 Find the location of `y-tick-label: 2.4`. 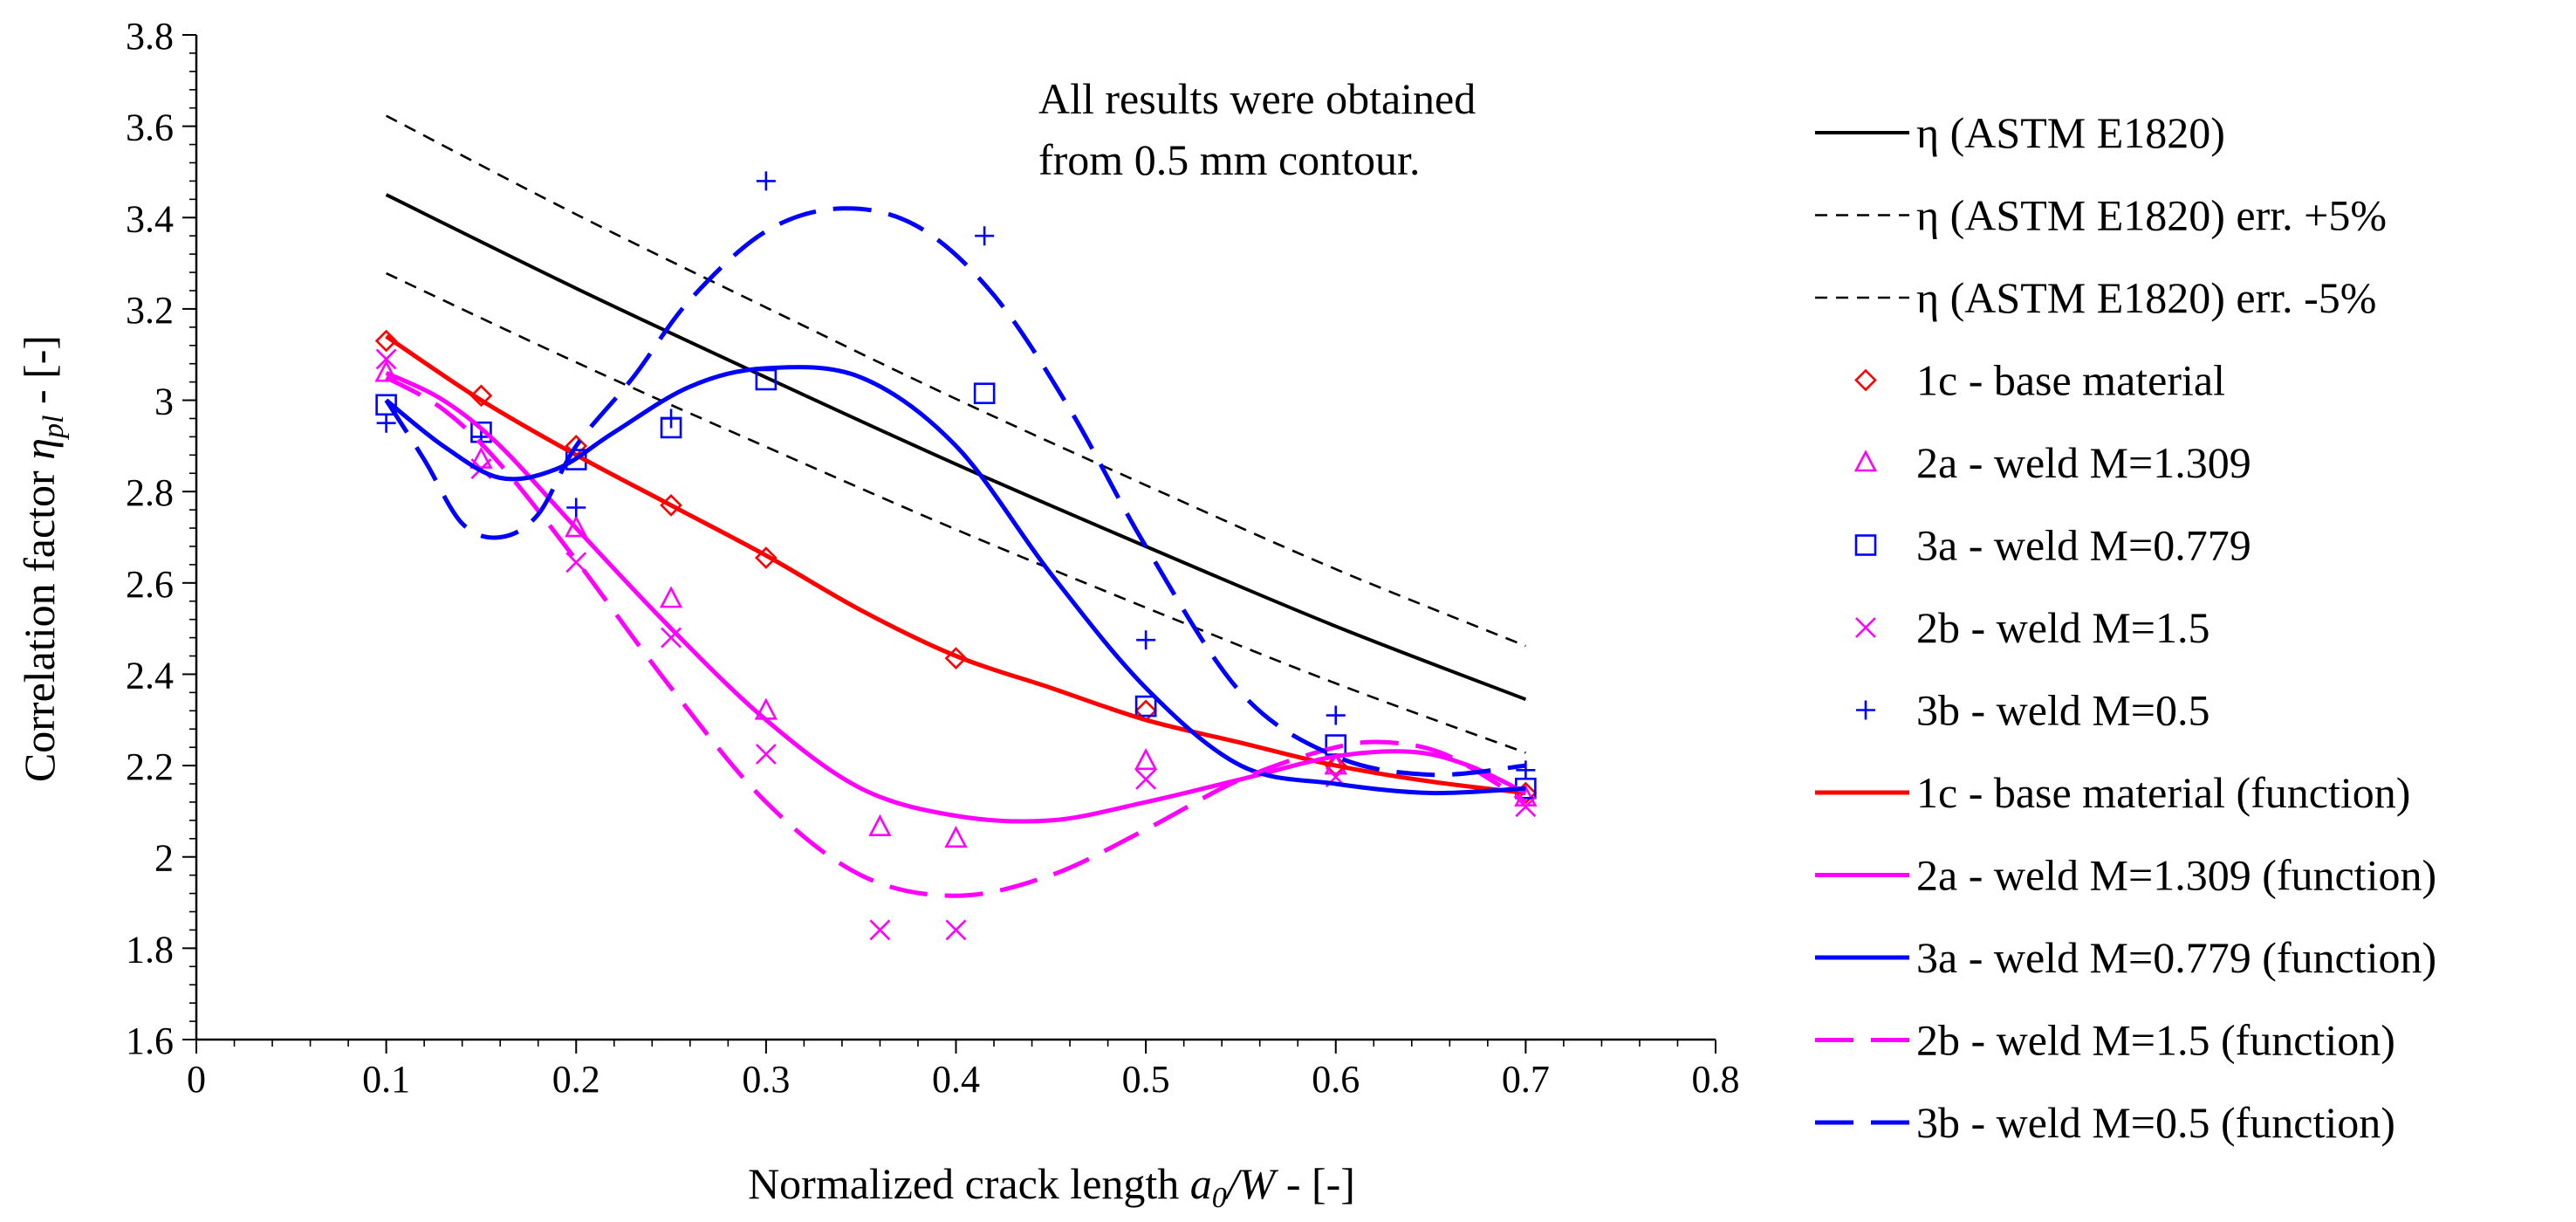

y-tick-label: 2.4 is located at coordinates (150, 675).